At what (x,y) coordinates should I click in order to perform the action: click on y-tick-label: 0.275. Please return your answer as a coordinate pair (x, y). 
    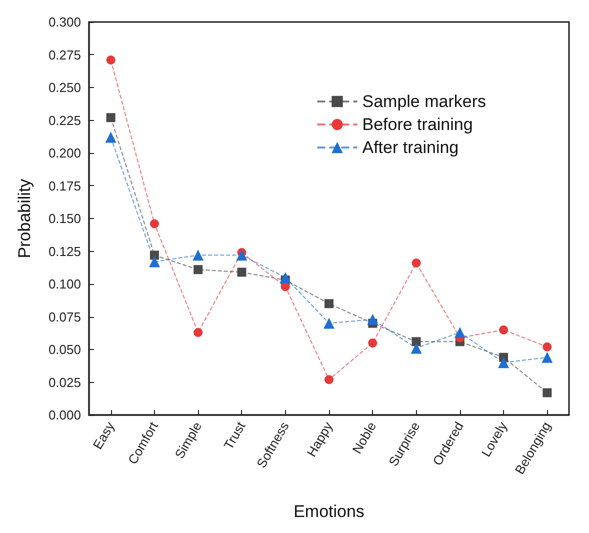
    Looking at the image, I should click on (64, 54).